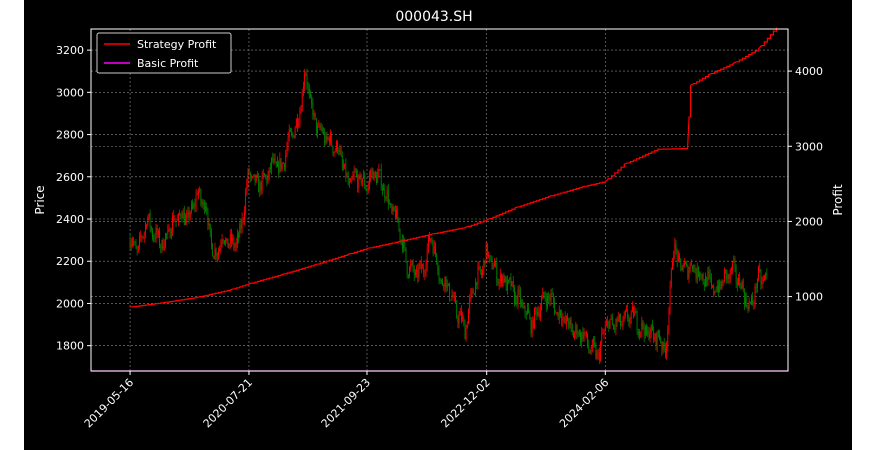  Describe the element at coordinates (70, 135) in the screenshot. I see `y-tick-label: 2800` at that location.